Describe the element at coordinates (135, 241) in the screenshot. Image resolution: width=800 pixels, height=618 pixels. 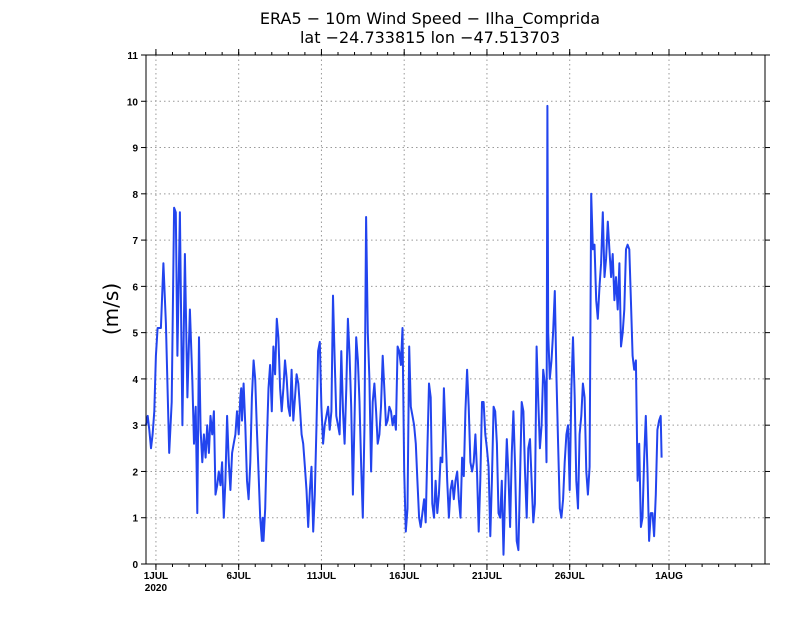
I see `y-tick-label: 7` at that location.